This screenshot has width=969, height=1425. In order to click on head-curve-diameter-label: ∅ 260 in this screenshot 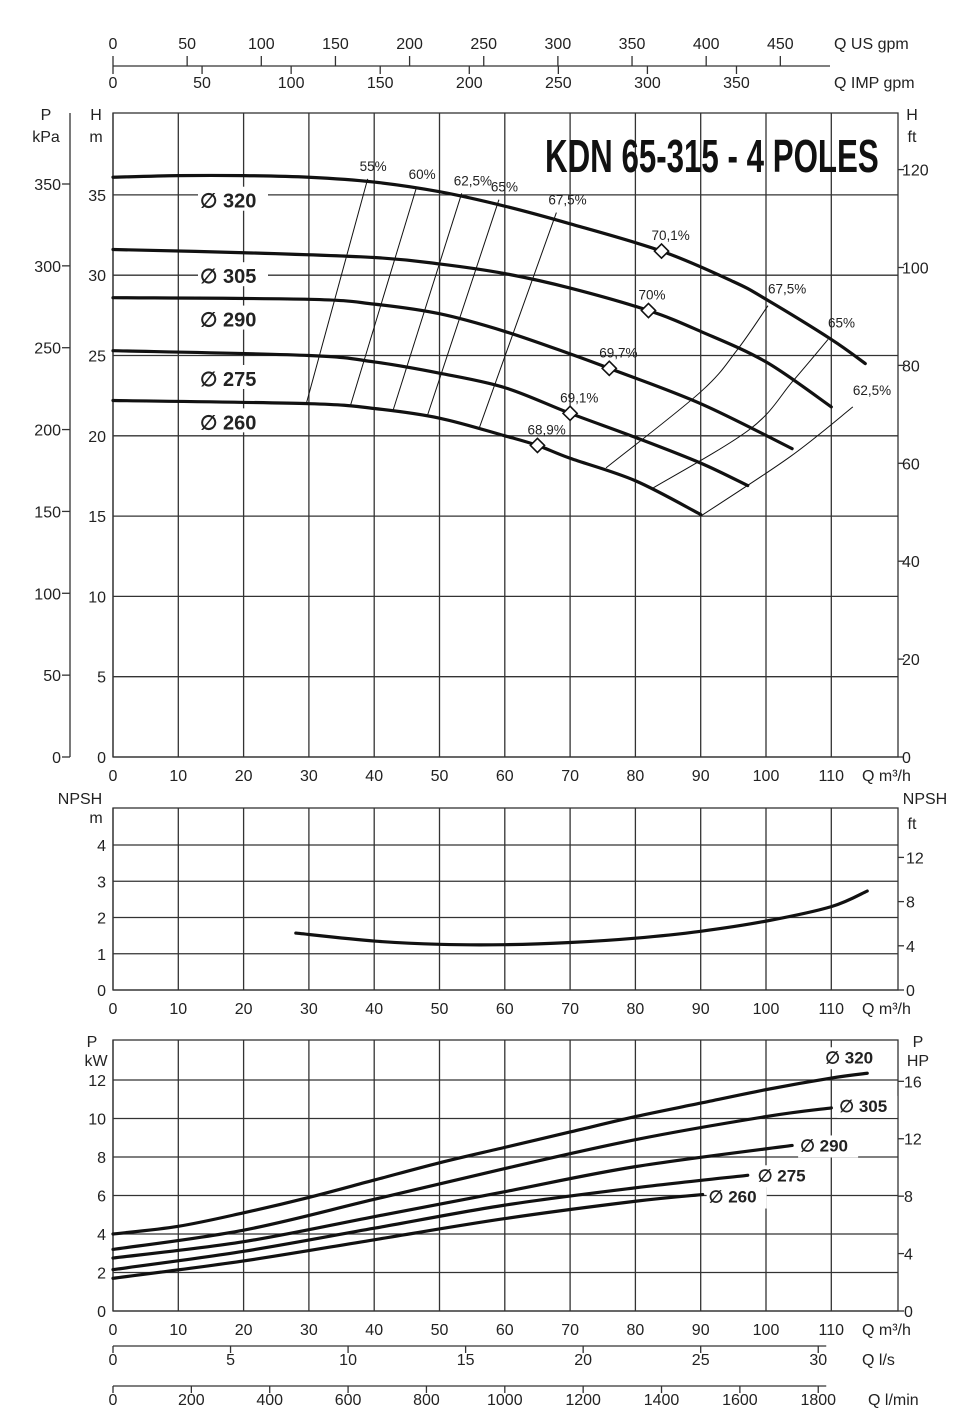, I will do `click(228, 423)`.